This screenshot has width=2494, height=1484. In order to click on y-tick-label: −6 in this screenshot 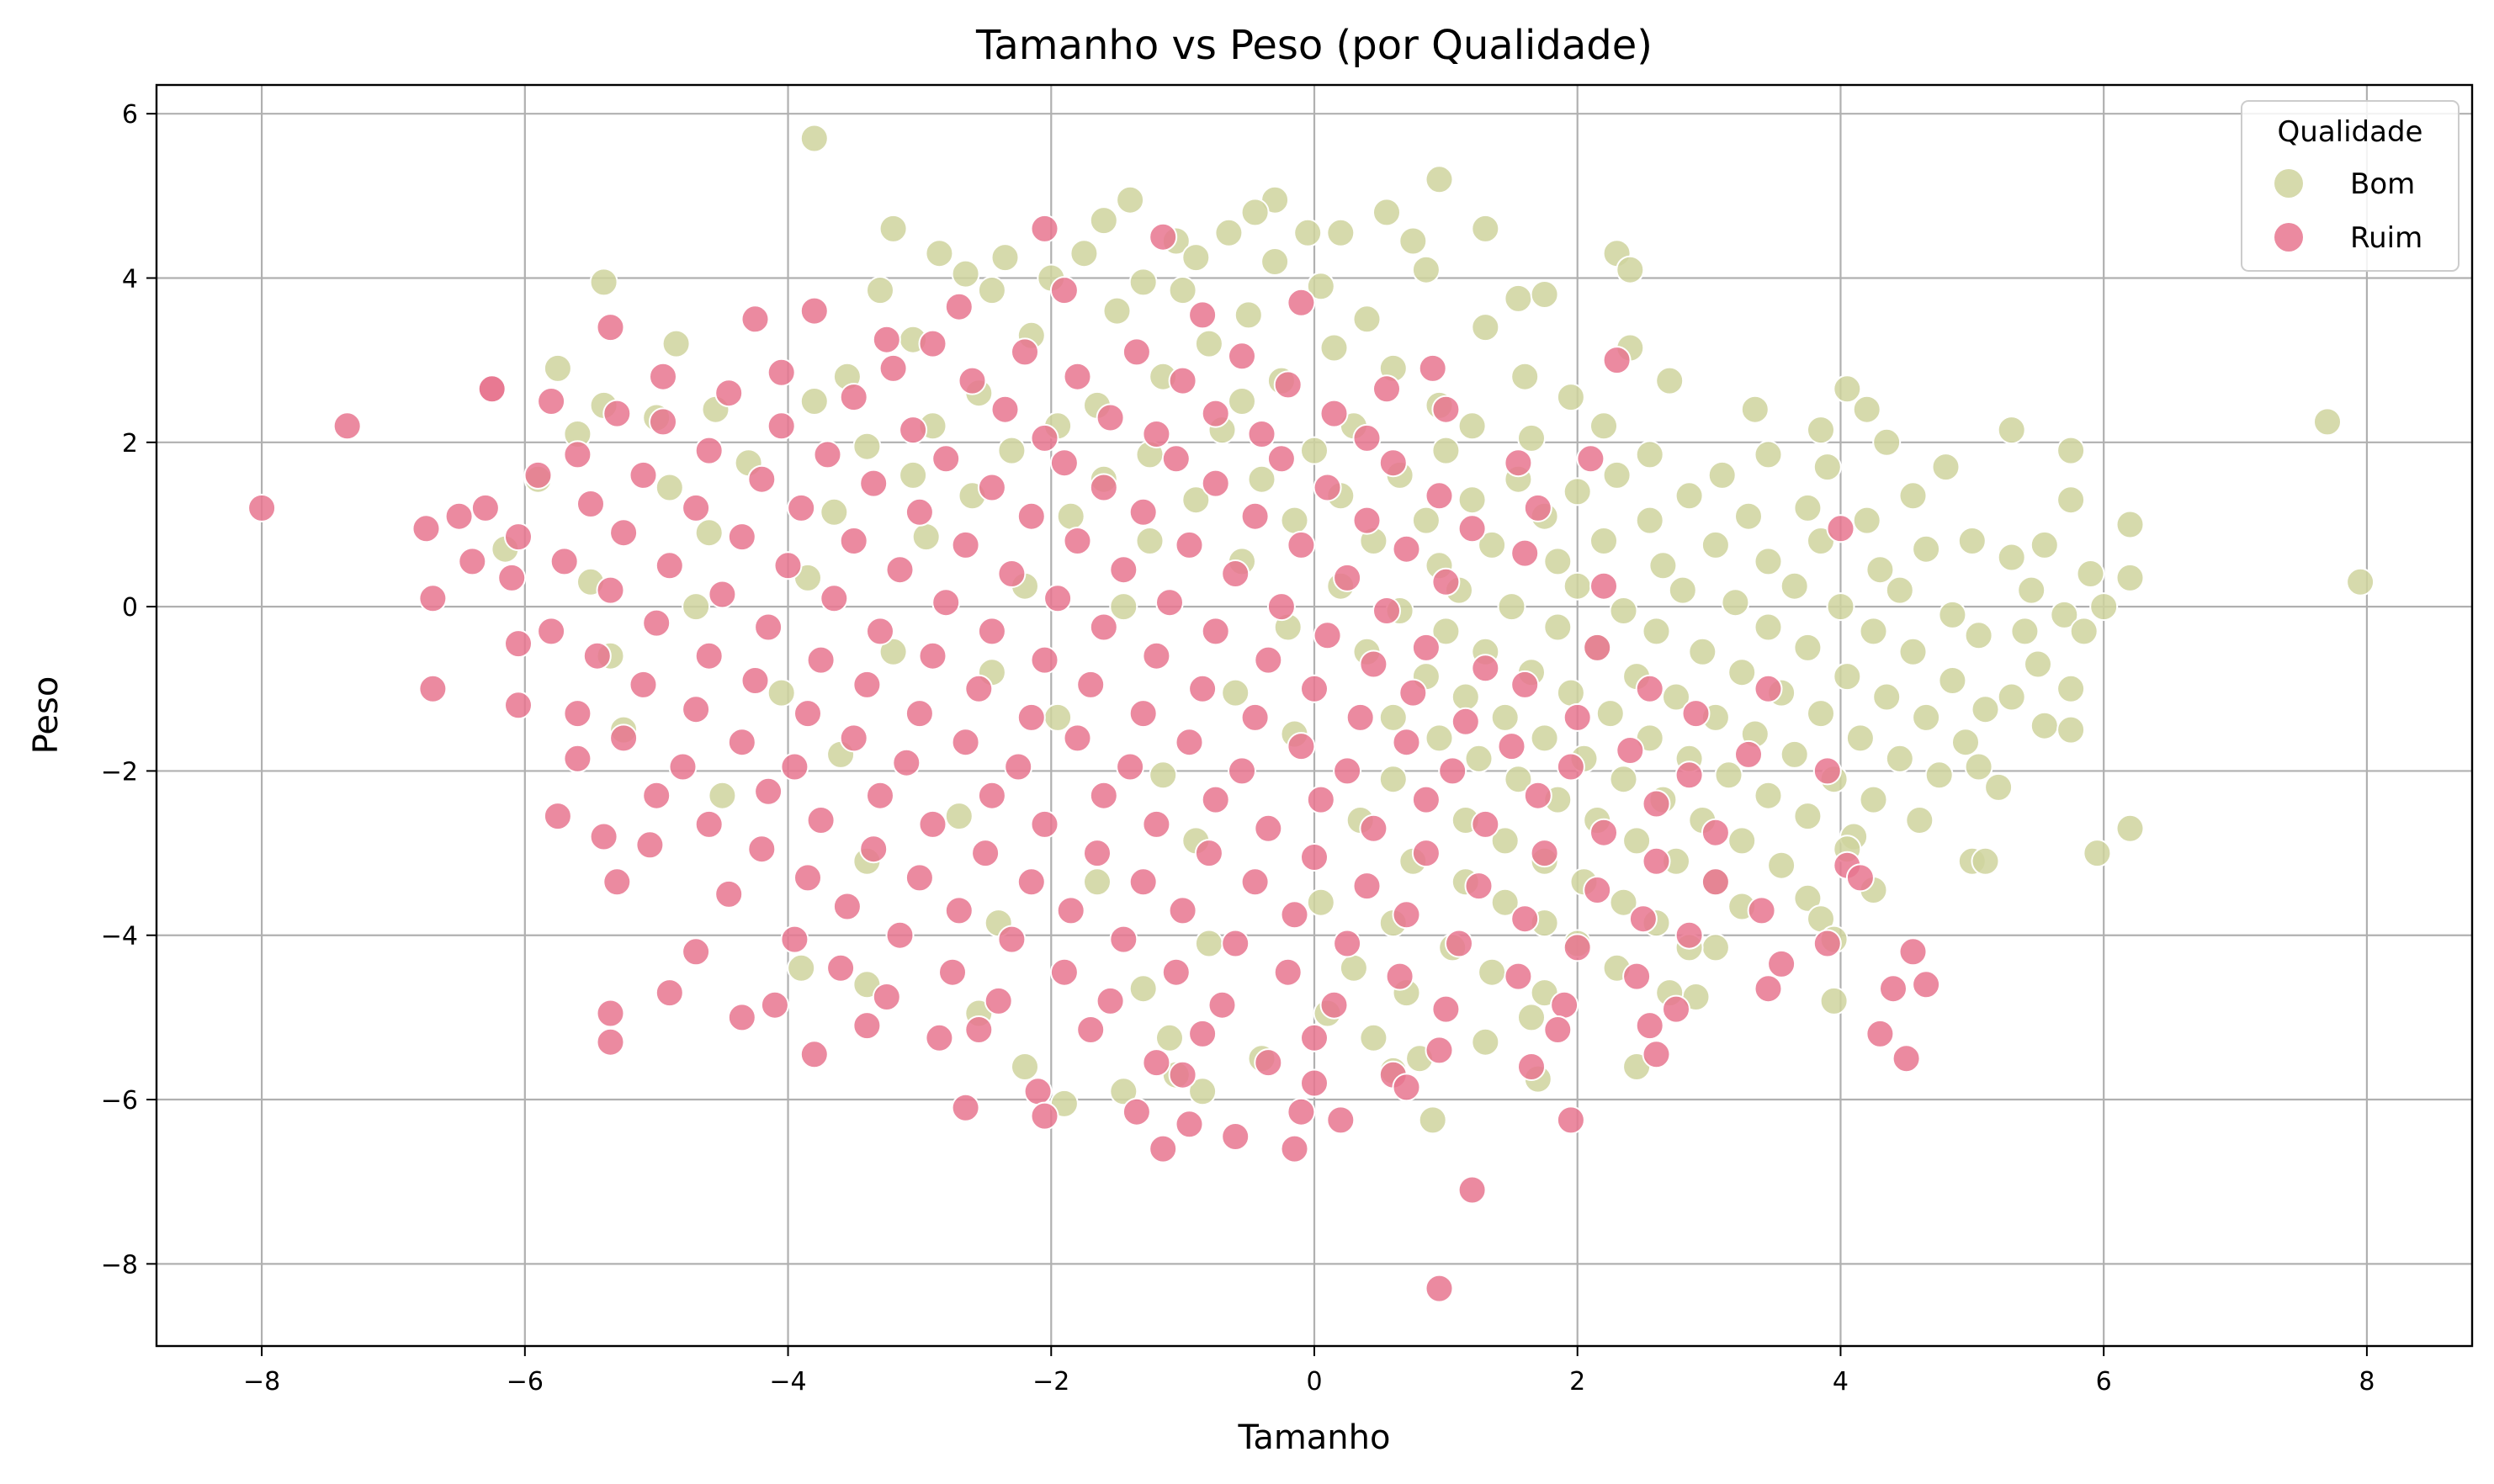, I will do `click(119, 1101)`.